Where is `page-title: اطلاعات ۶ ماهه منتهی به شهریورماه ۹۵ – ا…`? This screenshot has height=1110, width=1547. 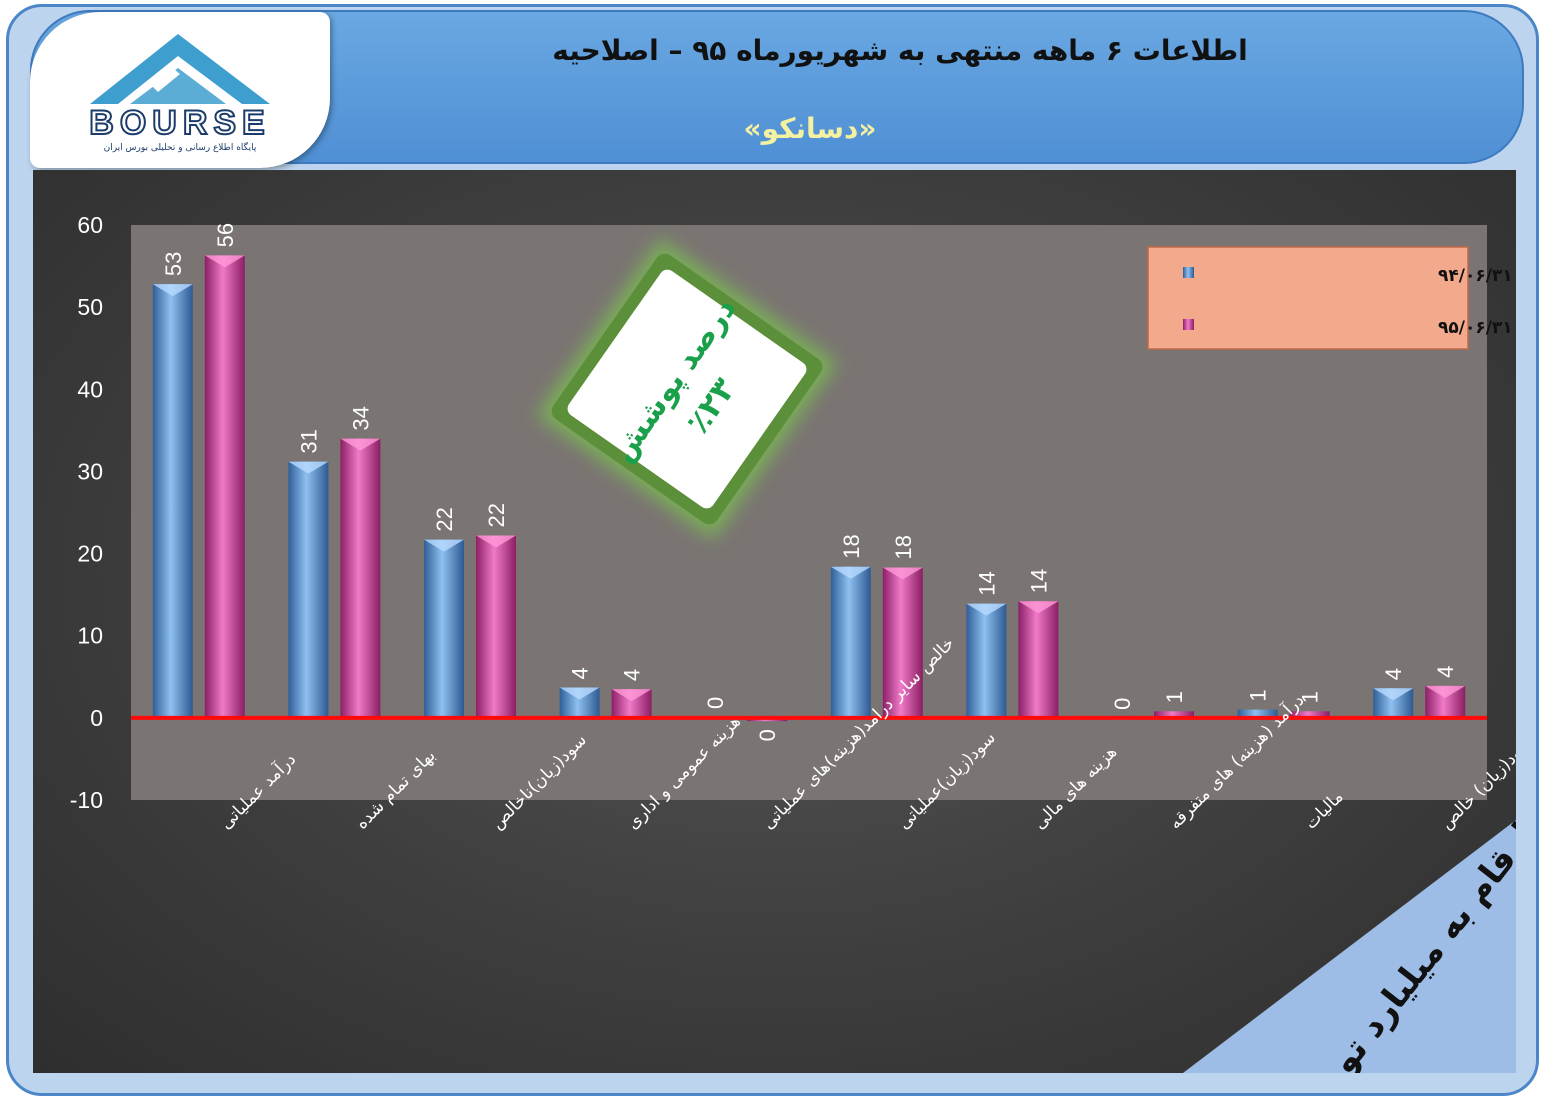
page-title: اطلاعات ۶ ماهه منتهی به شهریورماه ۹۵ – ا… is located at coordinates (900, 50).